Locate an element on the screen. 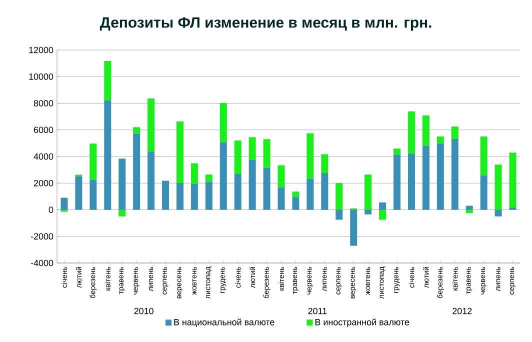 The image size is (532, 342). chart-title: Депозиты ФЛ изменение в месяц в млн. грн. is located at coordinates (266, 24).